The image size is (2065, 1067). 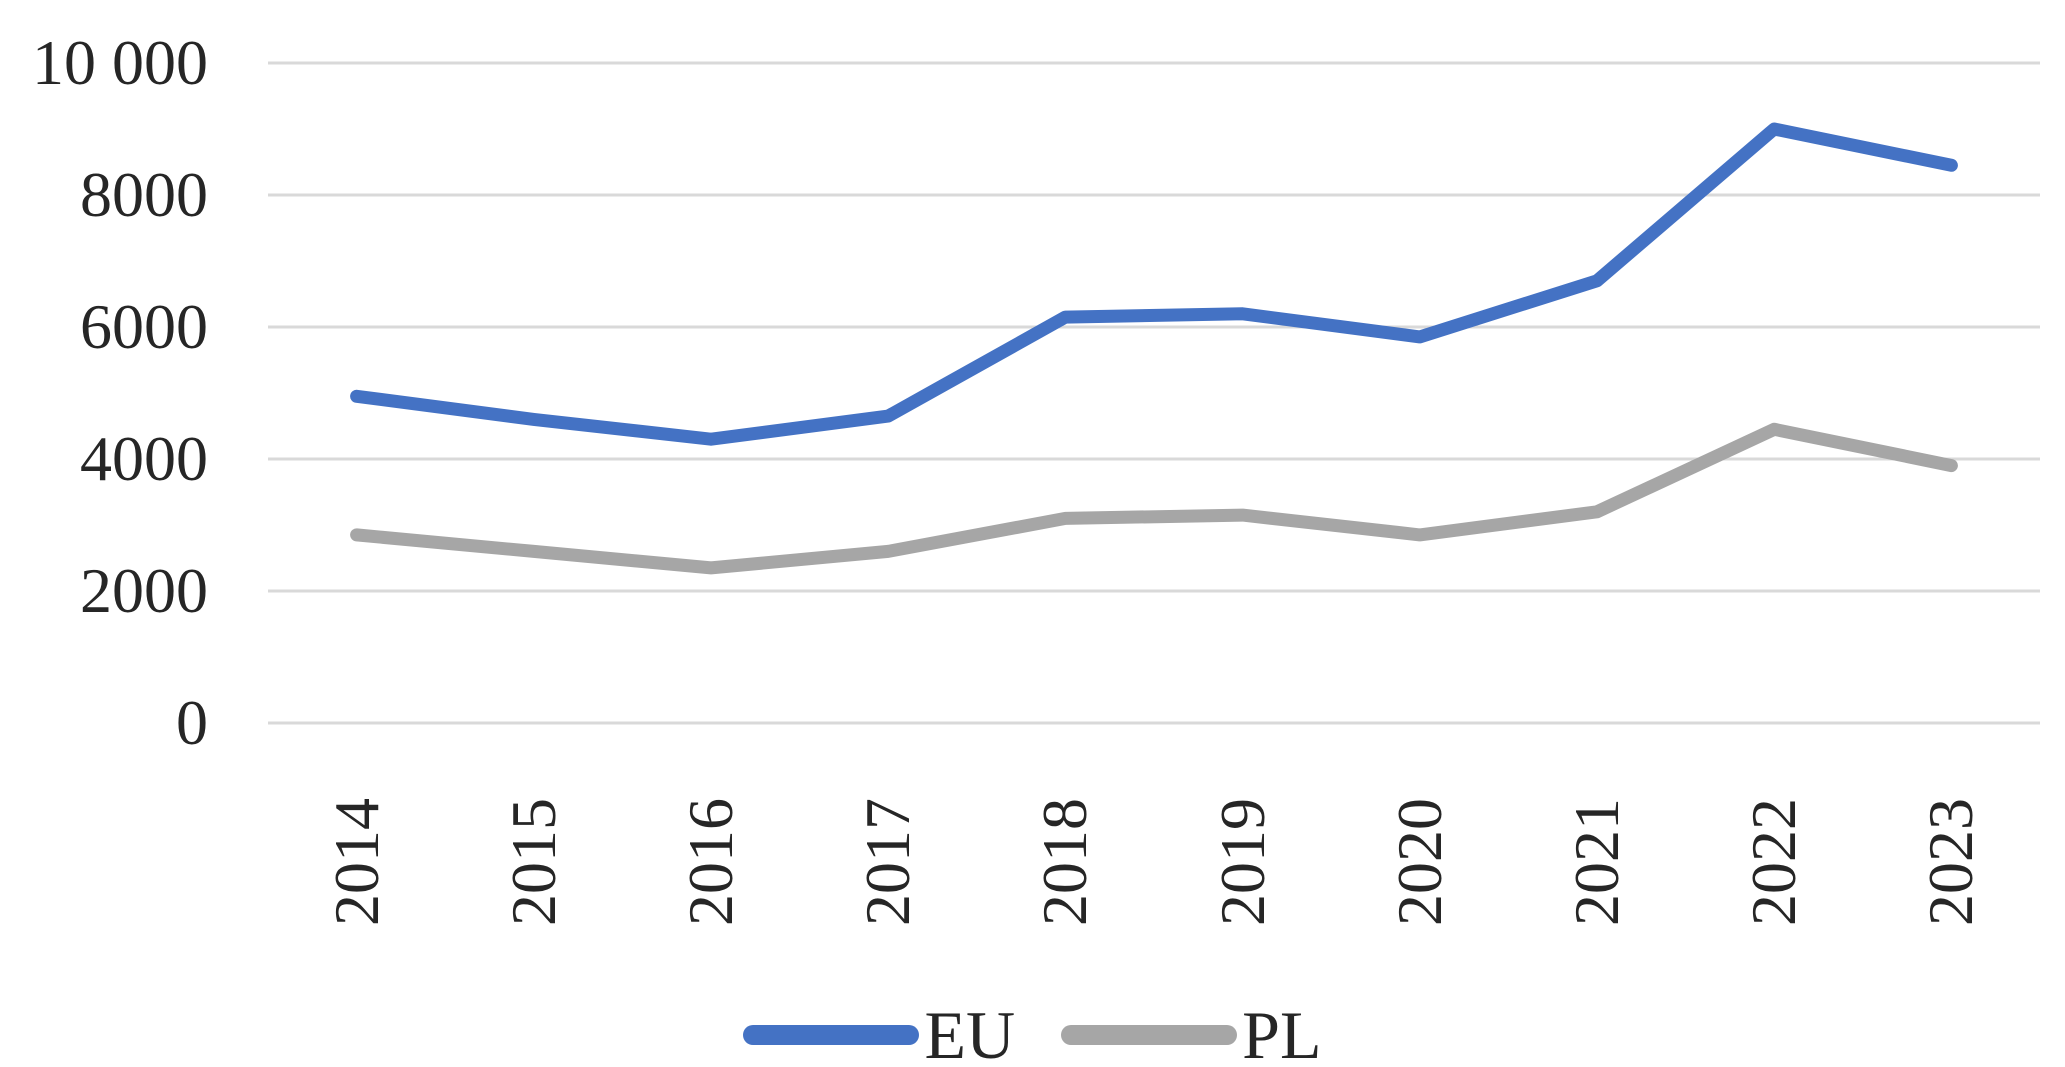 I want to click on x-axis-tick-label: 2023, so click(x=1951, y=862).